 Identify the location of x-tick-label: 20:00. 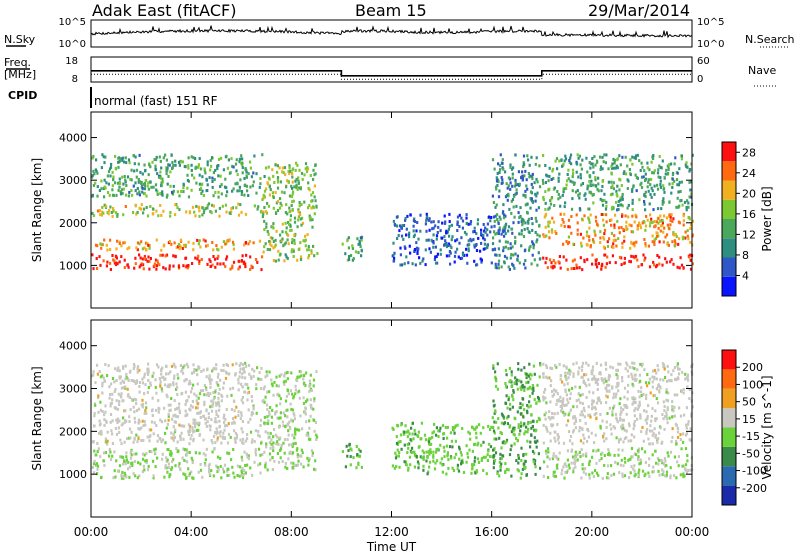
(592, 532).